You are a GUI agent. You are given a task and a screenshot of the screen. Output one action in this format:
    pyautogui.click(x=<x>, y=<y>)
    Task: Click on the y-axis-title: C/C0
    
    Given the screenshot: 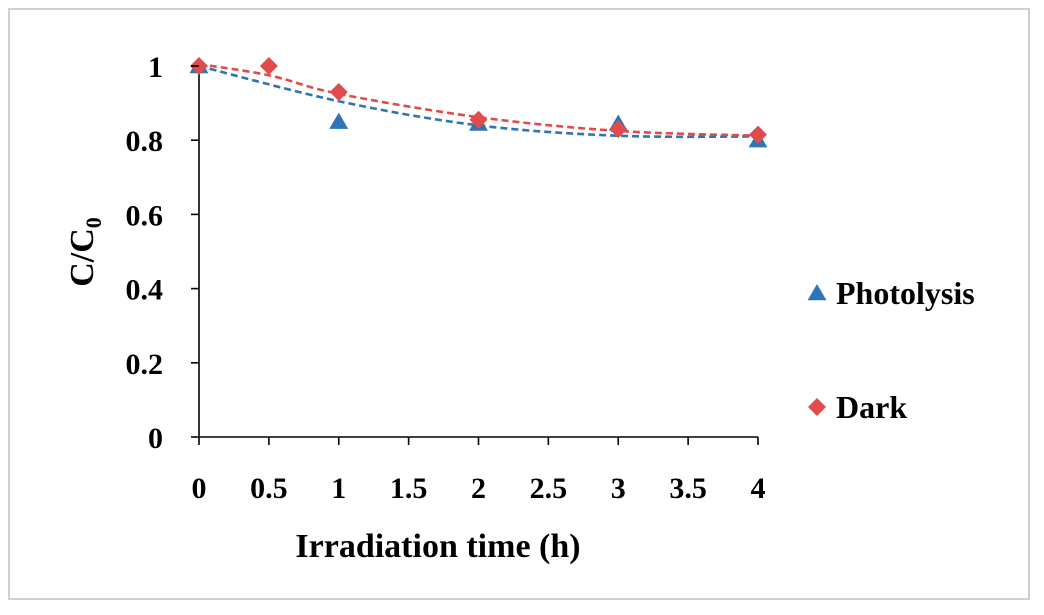 What is the action you would take?
    pyautogui.click(x=85, y=252)
    